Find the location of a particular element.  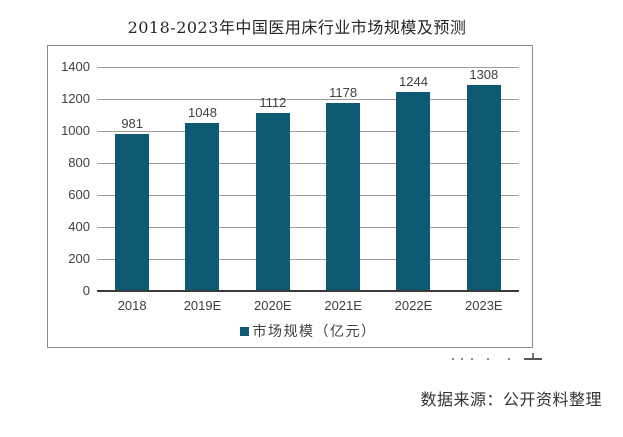

bar-2021E is located at coordinates (343, 197).